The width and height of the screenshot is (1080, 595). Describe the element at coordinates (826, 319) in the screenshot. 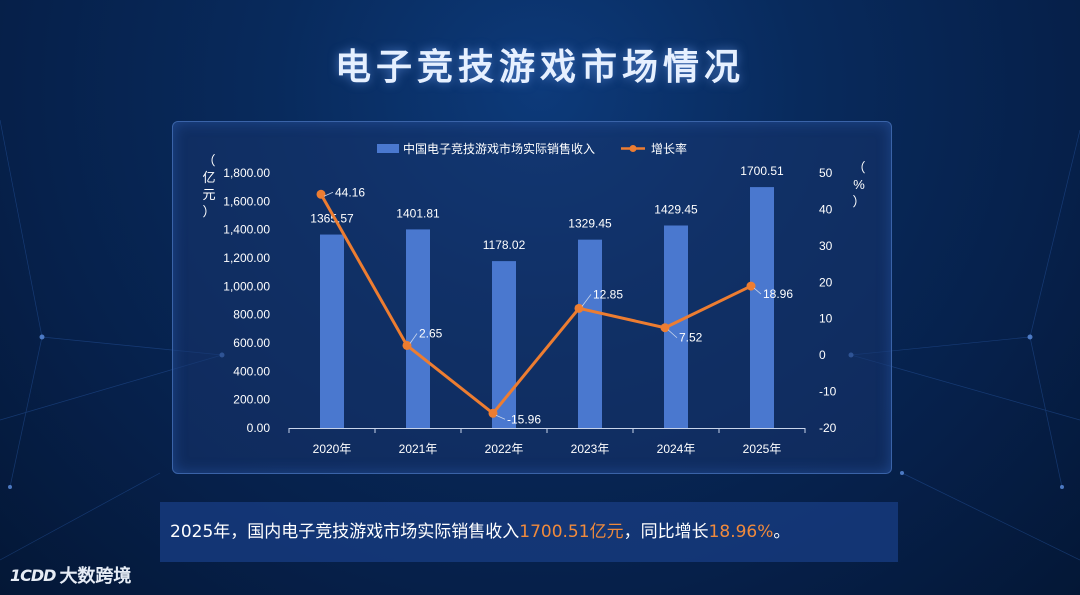

I see `y-right-tick-label: 10` at that location.